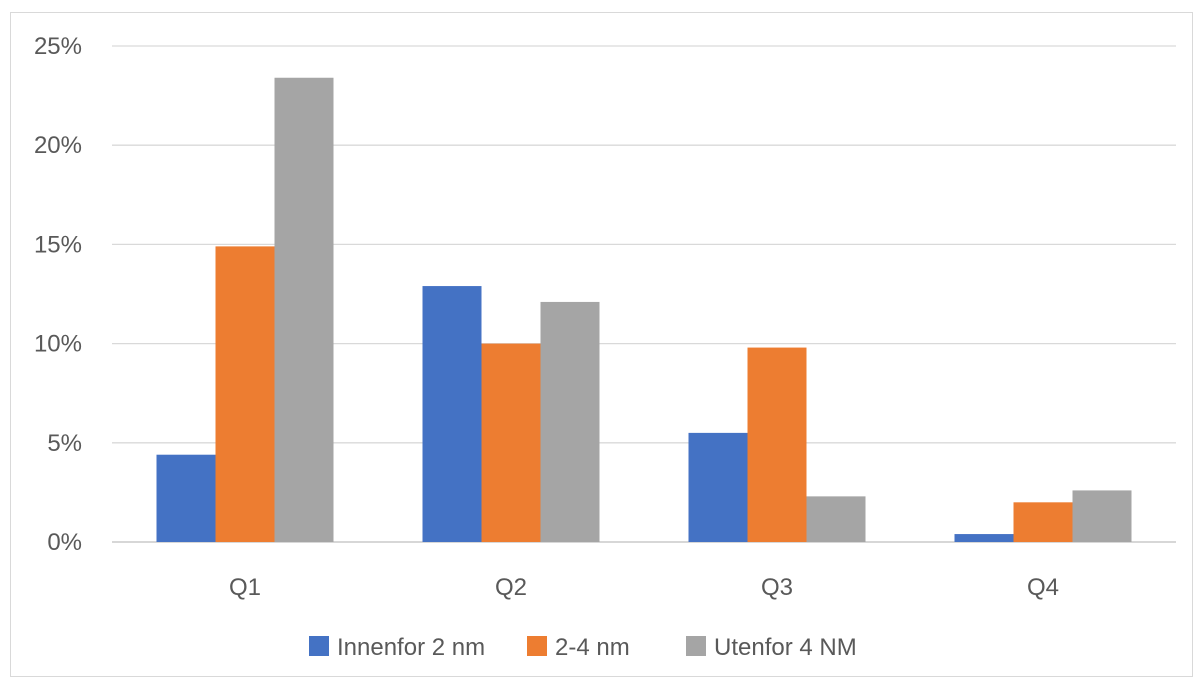 Image resolution: width=1197 pixels, height=680 pixels. What do you see at coordinates (411, 647) in the screenshot?
I see `legend-label-1: Innenfor 2 nm` at bounding box center [411, 647].